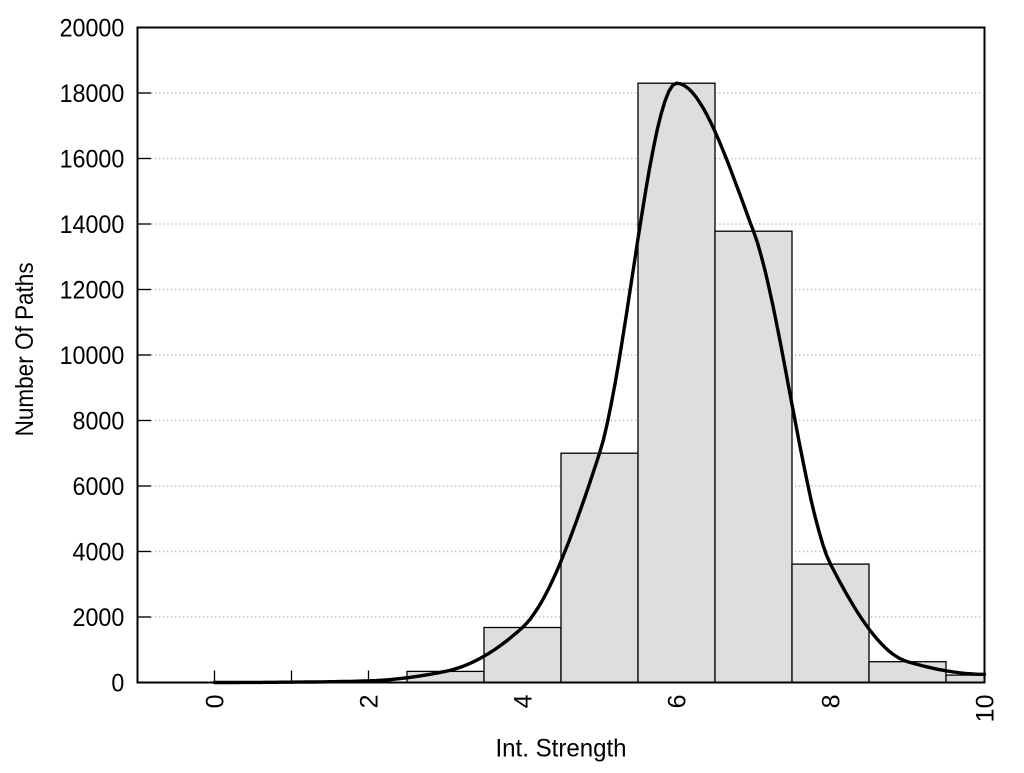 The image size is (1024, 773). What do you see at coordinates (99, 422) in the screenshot?
I see `svg-text: 8000` at bounding box center [99, 422].